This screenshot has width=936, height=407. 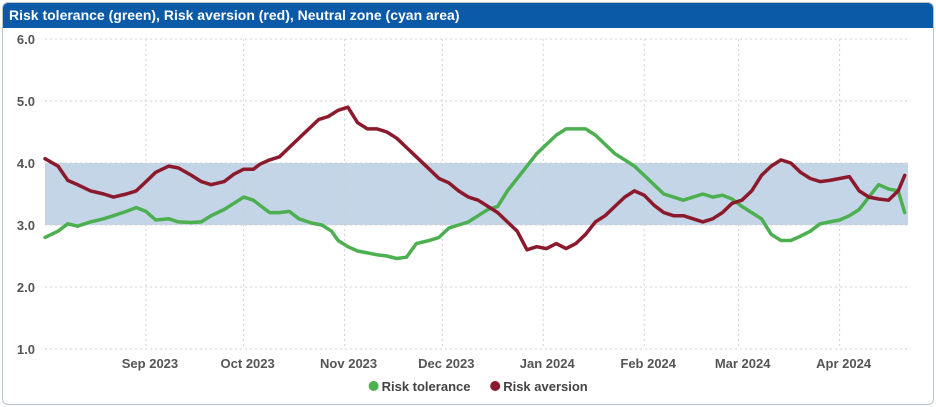 What do you see at coordinates (26, 349) in the screenshot?
I see `y-tick-label: 1.0` at bounding box center [26, 349].